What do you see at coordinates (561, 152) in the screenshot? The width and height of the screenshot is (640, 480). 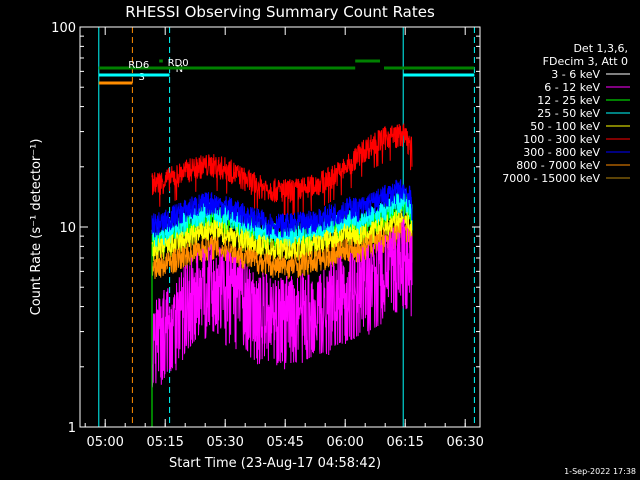 I see `legend-entry-6: 300 - 800 keV` at bounding box center [561, 152].